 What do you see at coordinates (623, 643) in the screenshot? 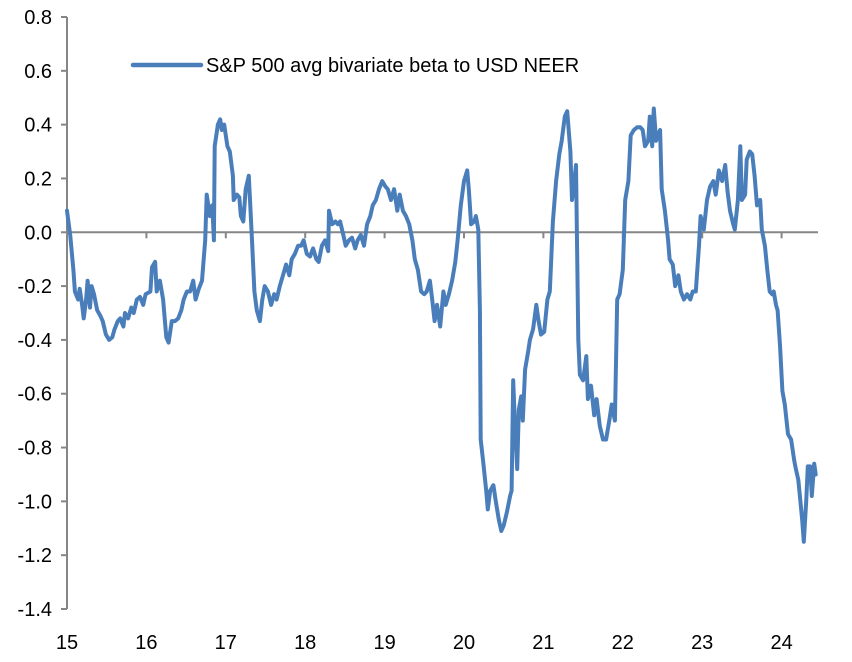
I see `x-tick-label: 22` at bounding box center [623, 643].